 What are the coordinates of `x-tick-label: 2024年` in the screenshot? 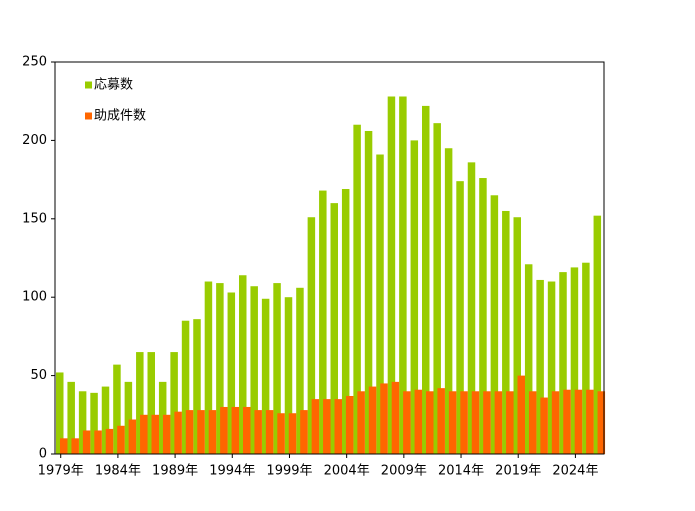 It's located at (575, 471).